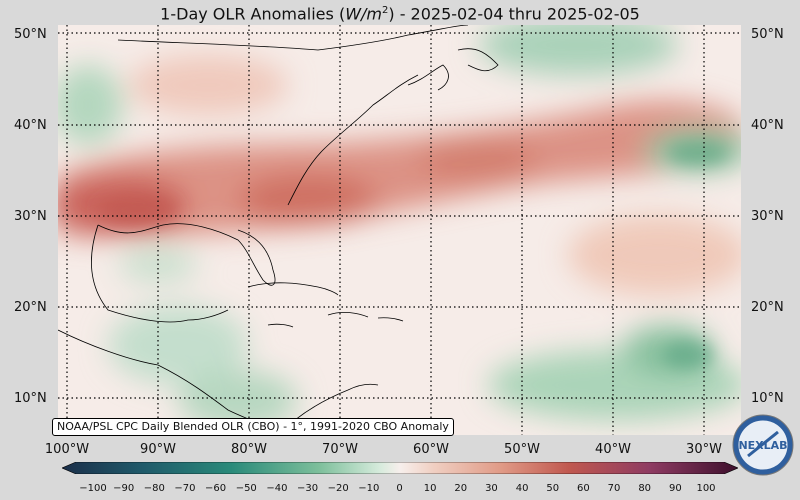  What do you see at coordinates (246, 488) in the screenshot?
I see `colorbar-tick-label: −50` at bounding box center [246, 488].